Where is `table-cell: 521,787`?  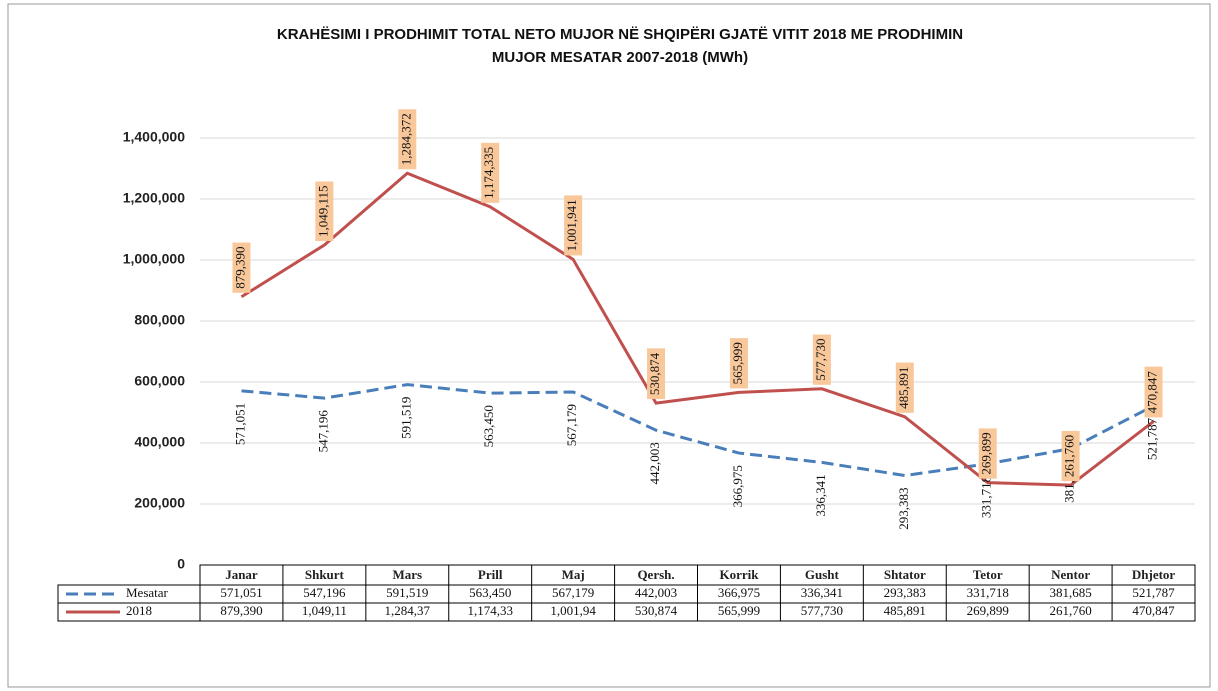 table-cell: 521,787 is located at coordinates (1153, 592).